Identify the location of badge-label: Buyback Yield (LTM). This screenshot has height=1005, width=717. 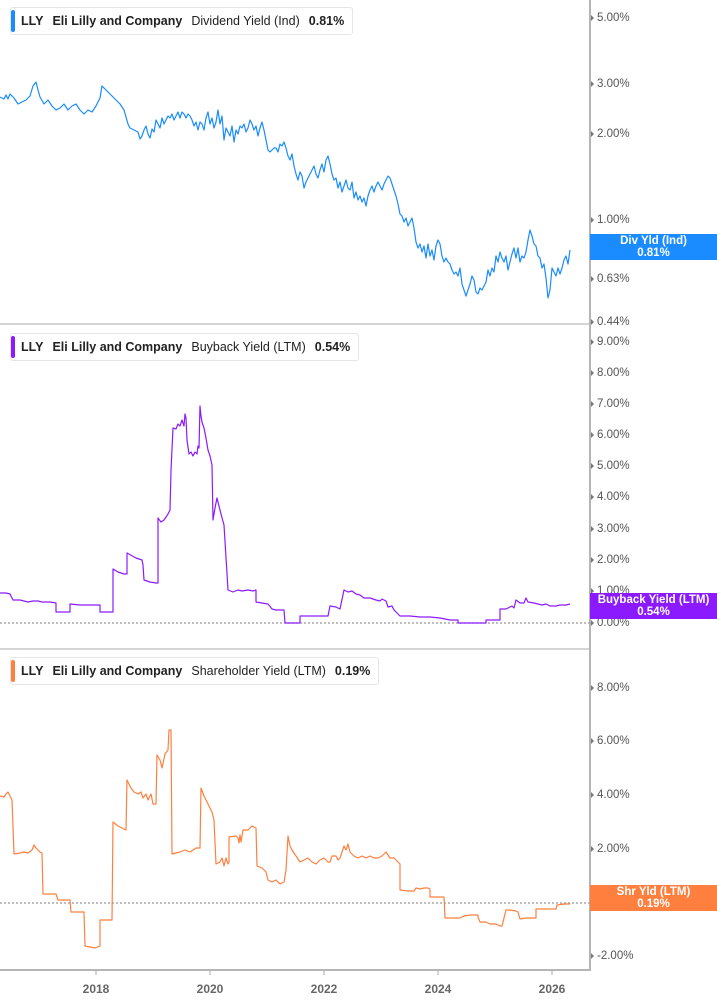
(653, 600).